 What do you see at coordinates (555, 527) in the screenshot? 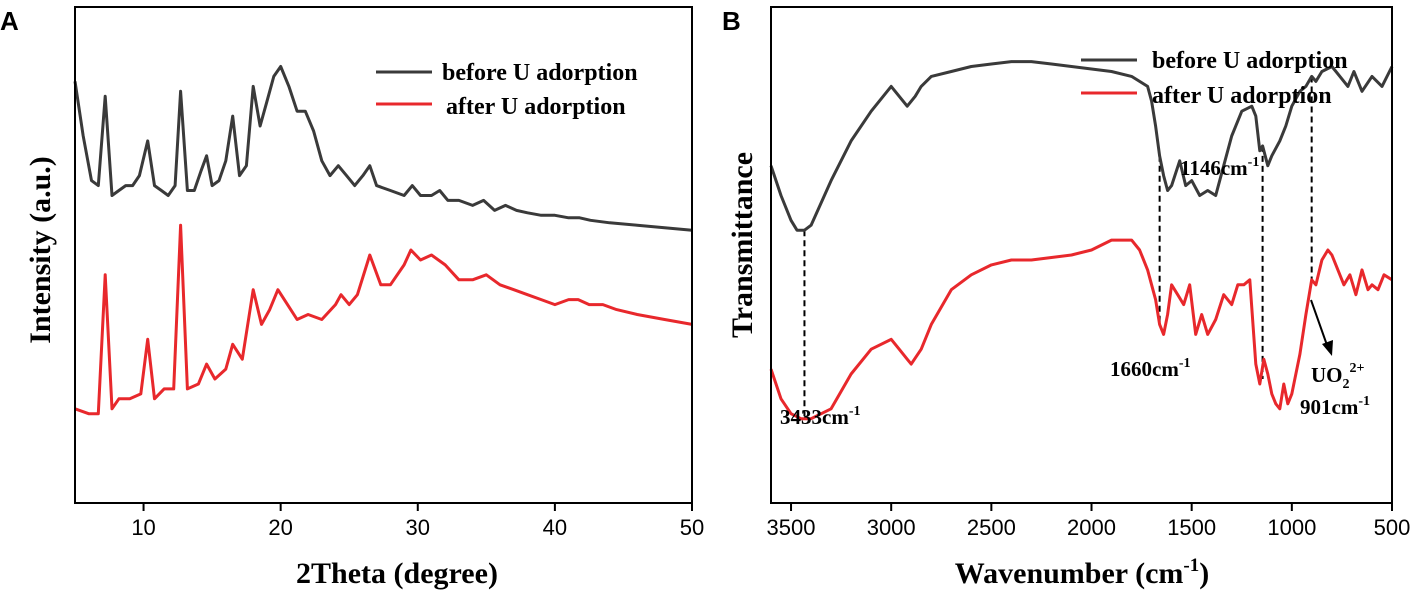
I see `panel-a-x-tick-label: 40` at bounding box center [555, 527].